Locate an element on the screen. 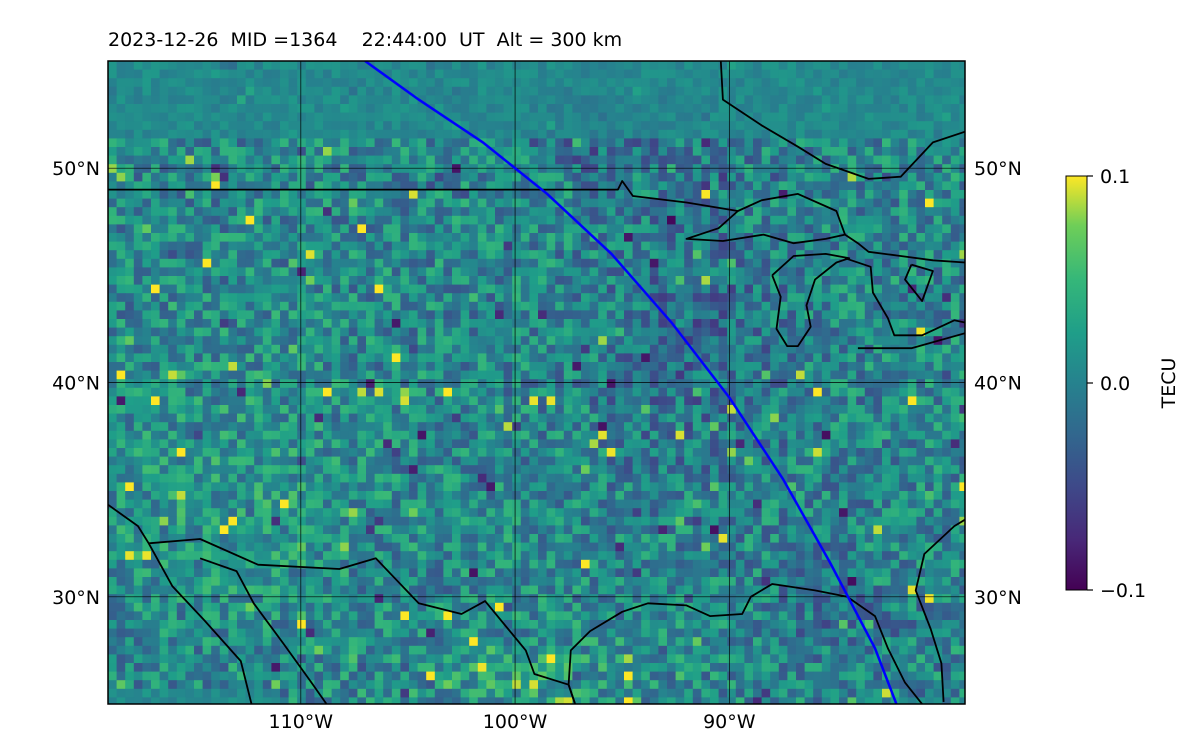 The height and width of the screenshot is (754, 1200). lon-tick-label: 90°W is located at coordinates (729, 722).